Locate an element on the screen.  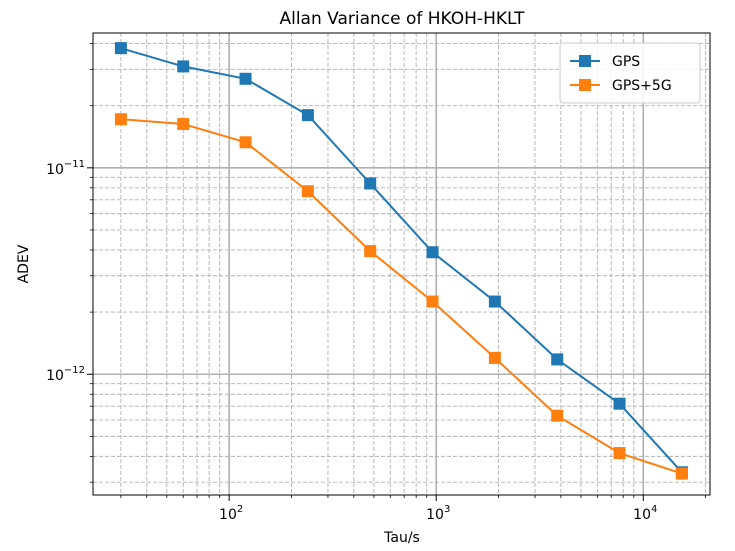
legend-entry-1: GPS+5G is located at coordinates (642, 86).